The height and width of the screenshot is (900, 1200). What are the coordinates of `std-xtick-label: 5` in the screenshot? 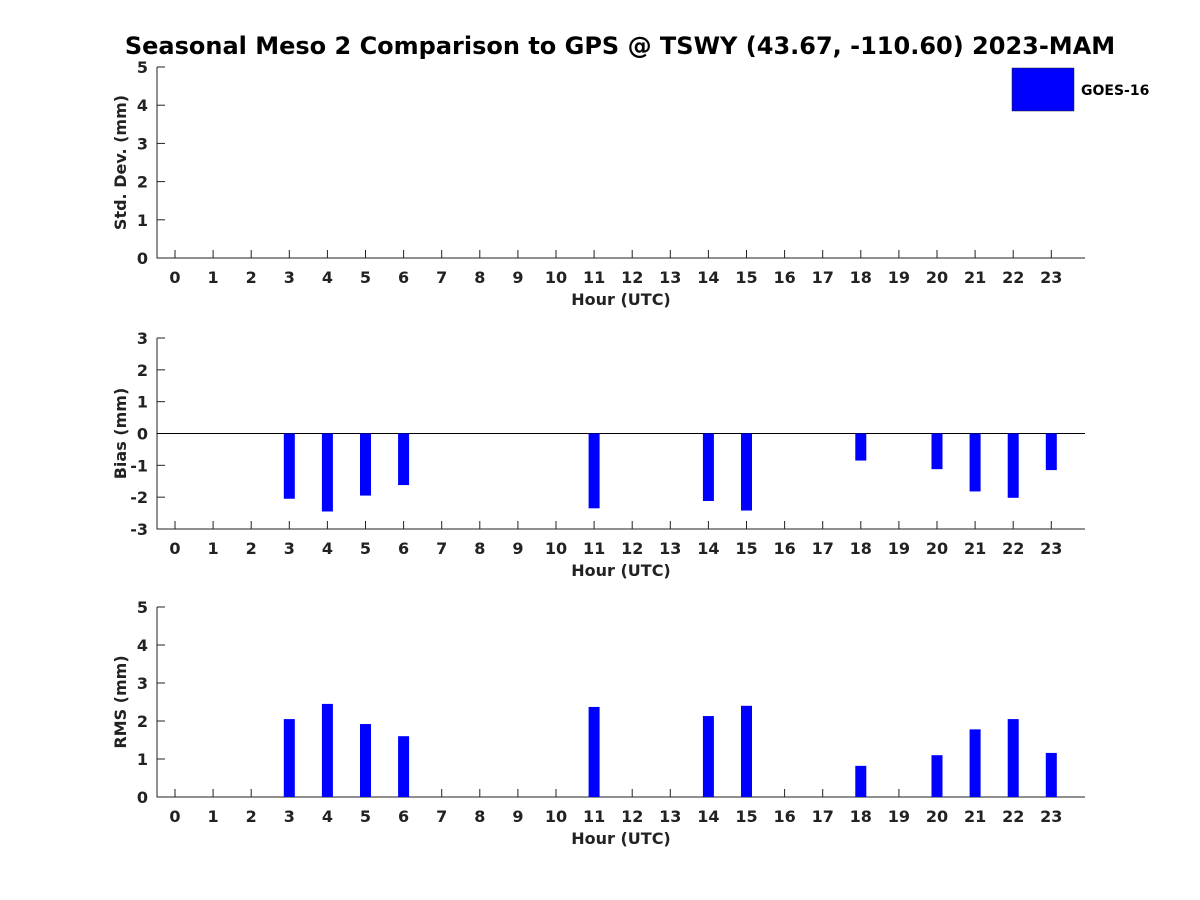 It's located at (365, 277).